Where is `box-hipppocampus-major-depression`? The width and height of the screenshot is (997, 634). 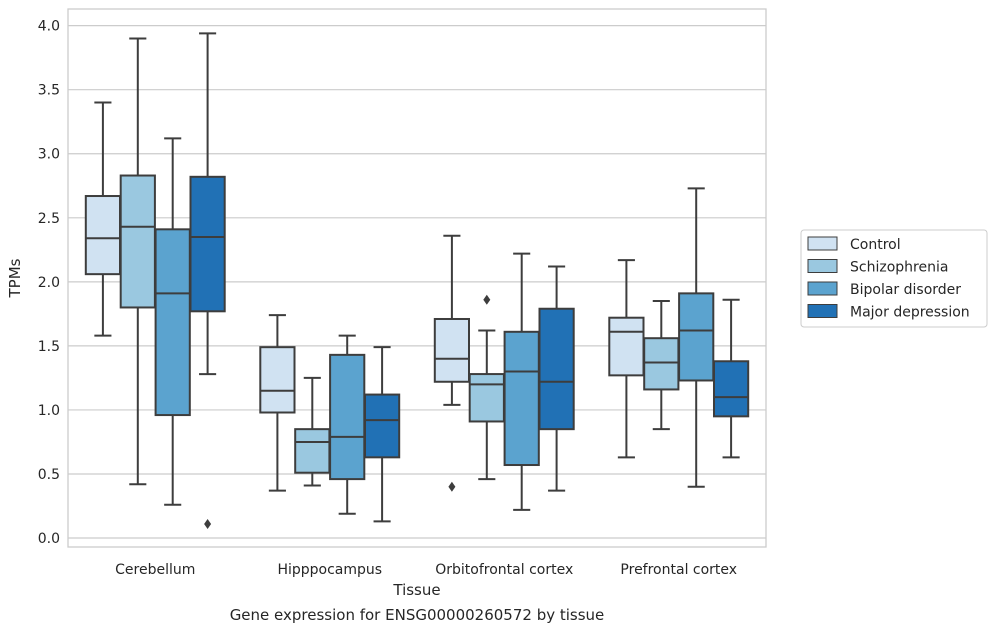
box-hipppocampus-major-depression is located at coordinates (382, 434).